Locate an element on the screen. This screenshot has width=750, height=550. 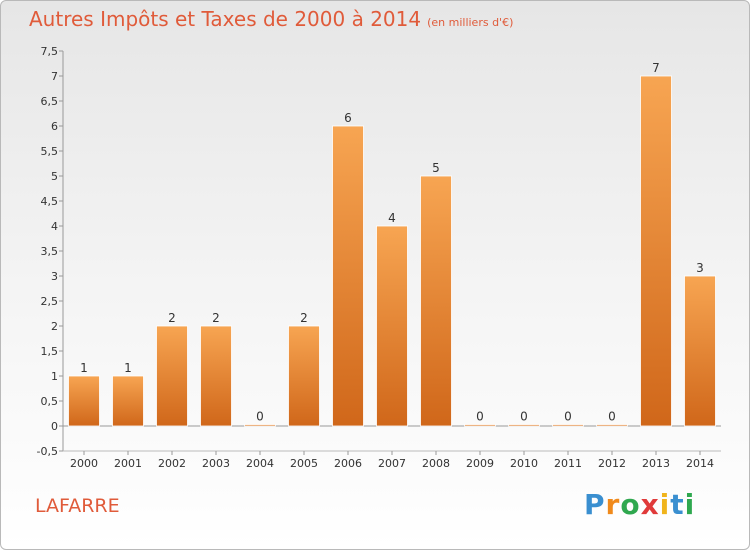
x-tick-label: 2005 is located at coordinates (304, 463).